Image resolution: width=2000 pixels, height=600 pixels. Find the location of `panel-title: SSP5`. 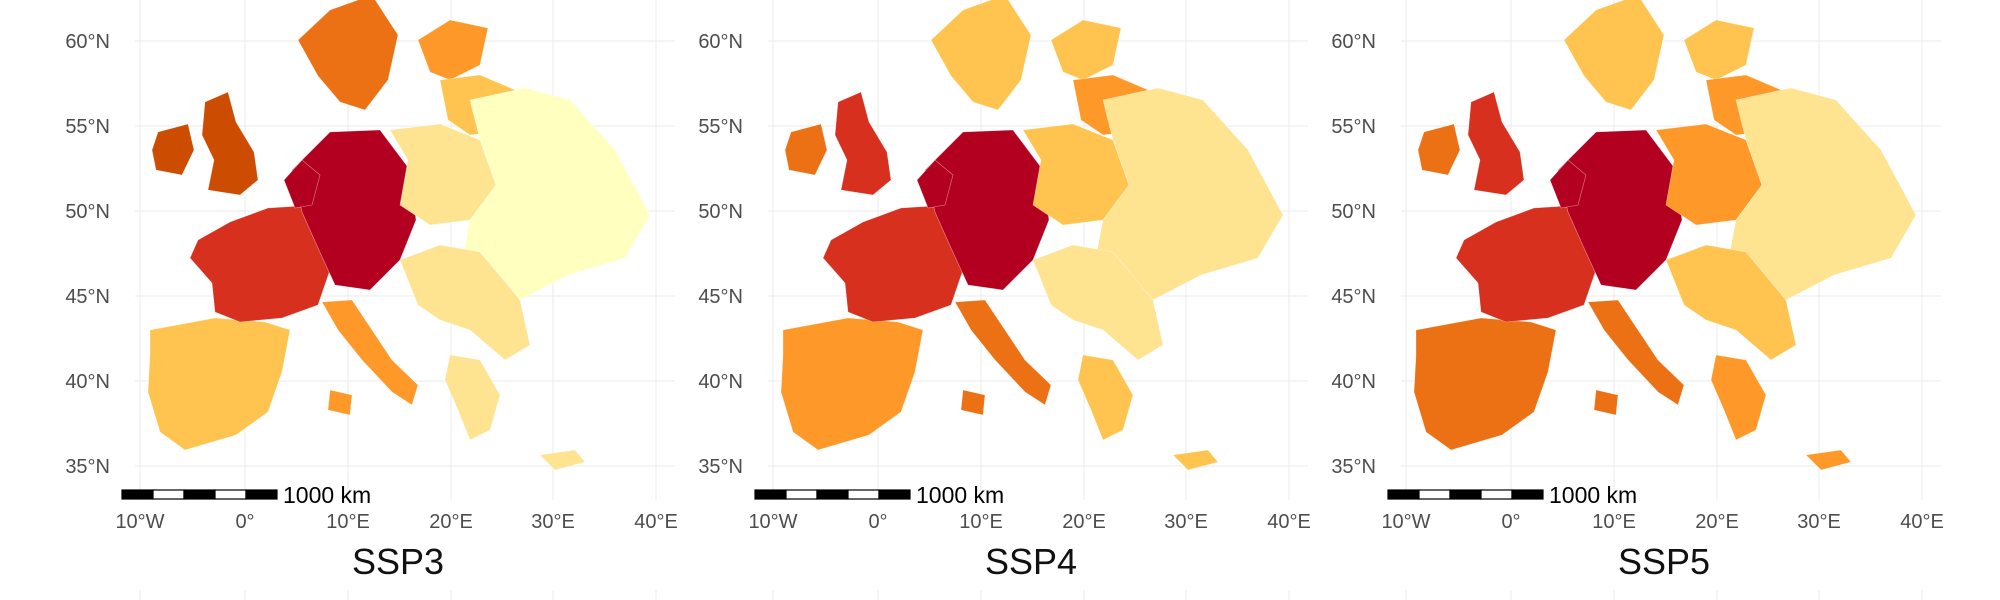

panel-title: SSP5 is located at coordinates (1664, 561).